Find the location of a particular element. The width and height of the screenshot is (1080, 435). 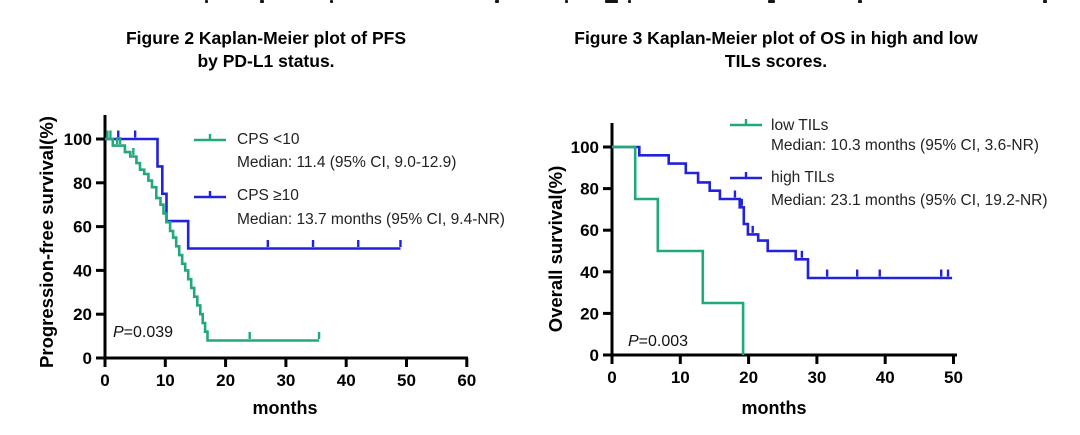

legend-median-cps-ge10: Median: 13.7 months (95% CI, 9.4-NR) is located at coordinates (371, 219).